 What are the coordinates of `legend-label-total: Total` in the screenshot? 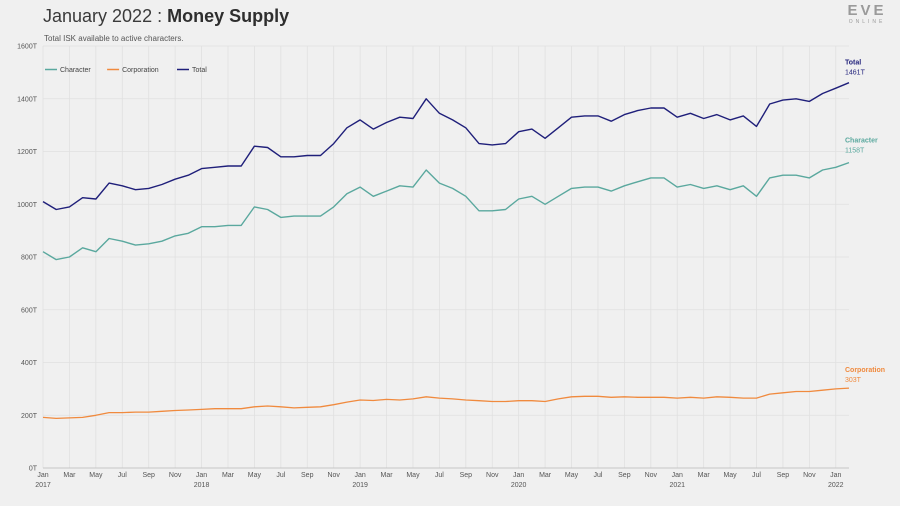 It's located at (199, 70).